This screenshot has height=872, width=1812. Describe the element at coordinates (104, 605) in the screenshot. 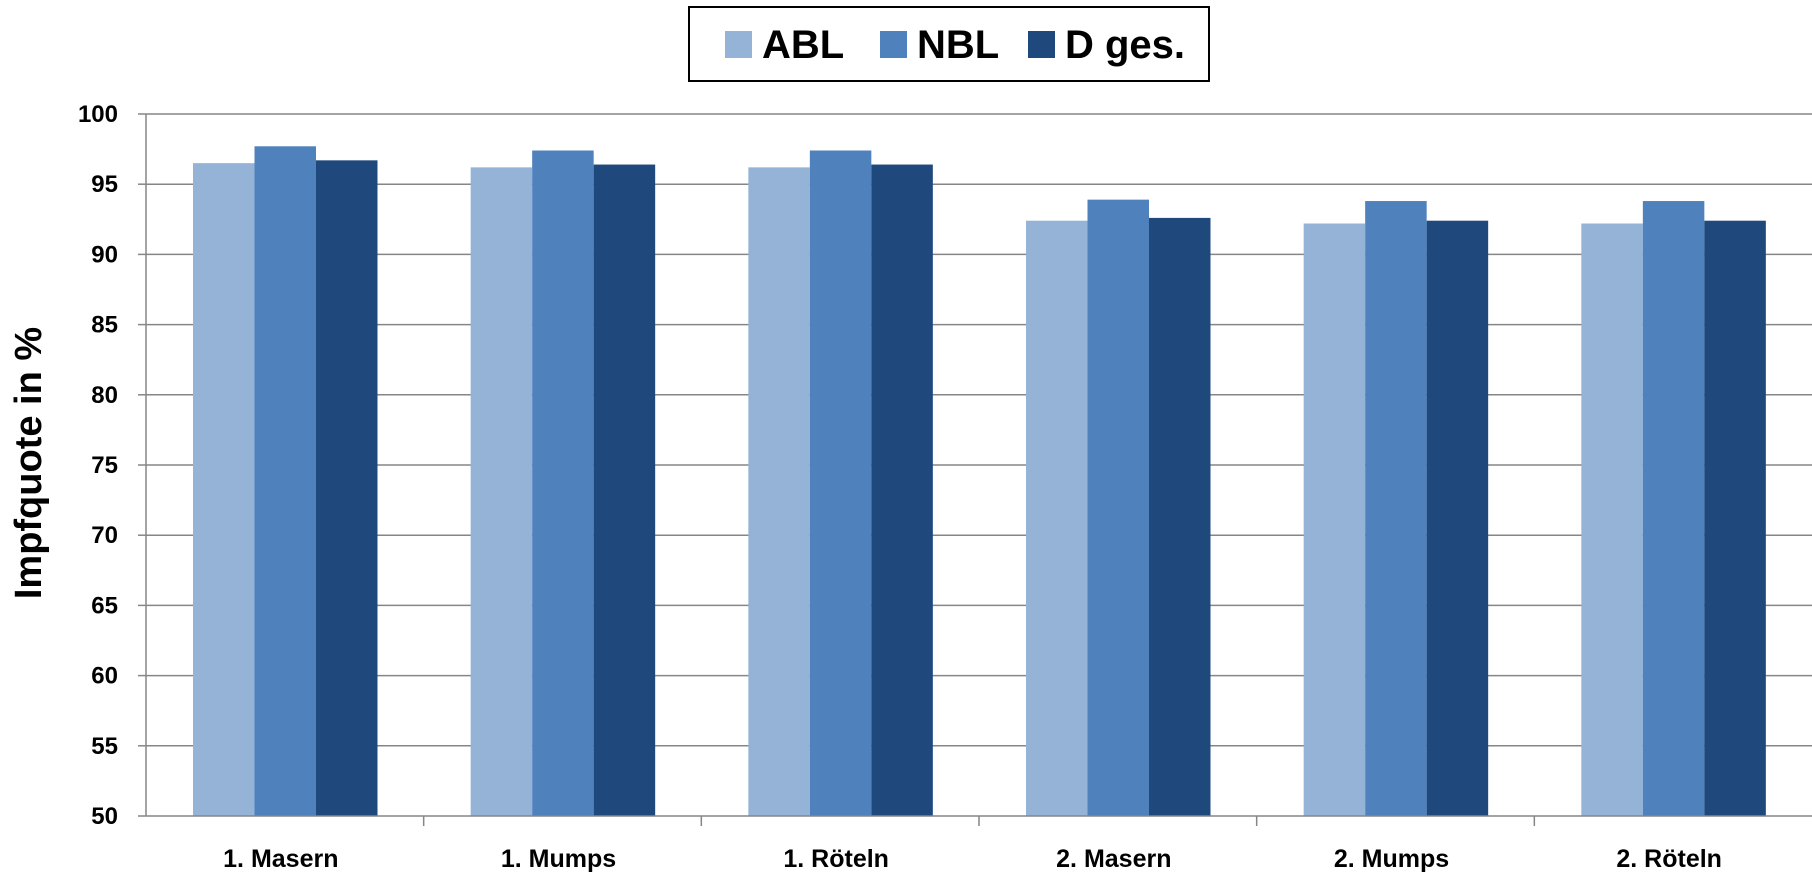

I see `y-tick-label-65: 65` at that location.